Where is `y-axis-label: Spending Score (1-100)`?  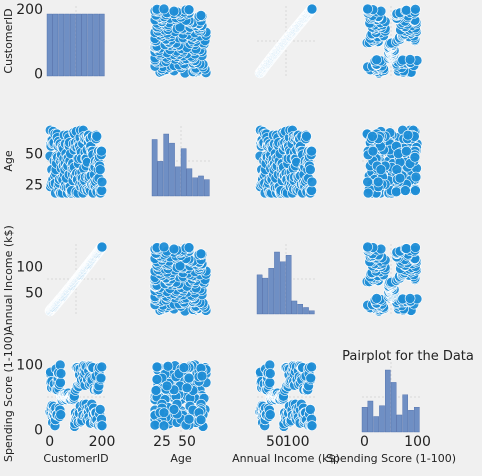
y-axis-label: Spending Score (1-100) is located at coordinates (8, 397).